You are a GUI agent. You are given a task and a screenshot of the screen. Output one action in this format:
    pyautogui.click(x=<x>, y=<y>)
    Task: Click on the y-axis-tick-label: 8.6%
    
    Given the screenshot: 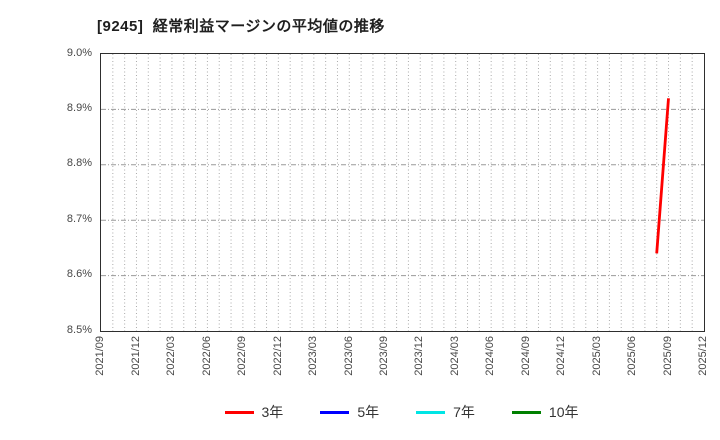 What is the action you would take?
    pyautogui.click(x=79, y=274)
    